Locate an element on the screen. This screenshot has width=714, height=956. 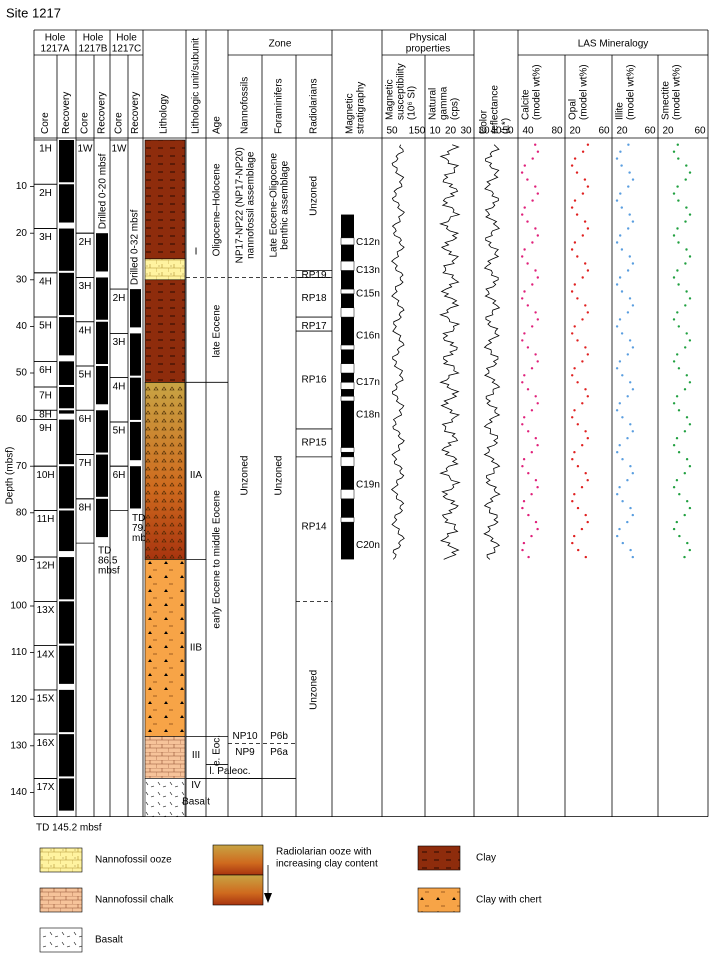
label: Recovery is located at coordinates (102, 113).